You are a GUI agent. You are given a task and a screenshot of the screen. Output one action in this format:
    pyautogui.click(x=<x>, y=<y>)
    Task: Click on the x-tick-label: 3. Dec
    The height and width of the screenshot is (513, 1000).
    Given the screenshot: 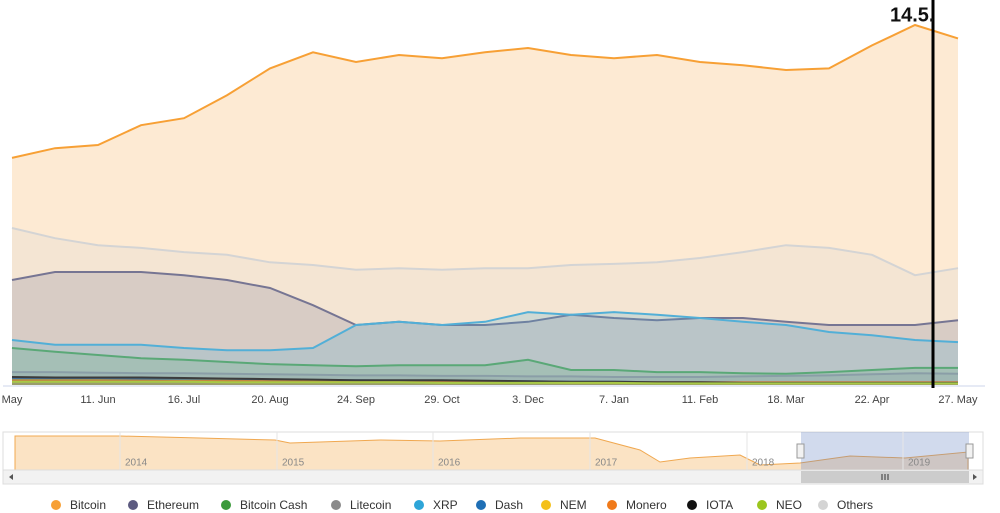 What is the action you would take?
    pyautogui.click(x=528, y=400)
    